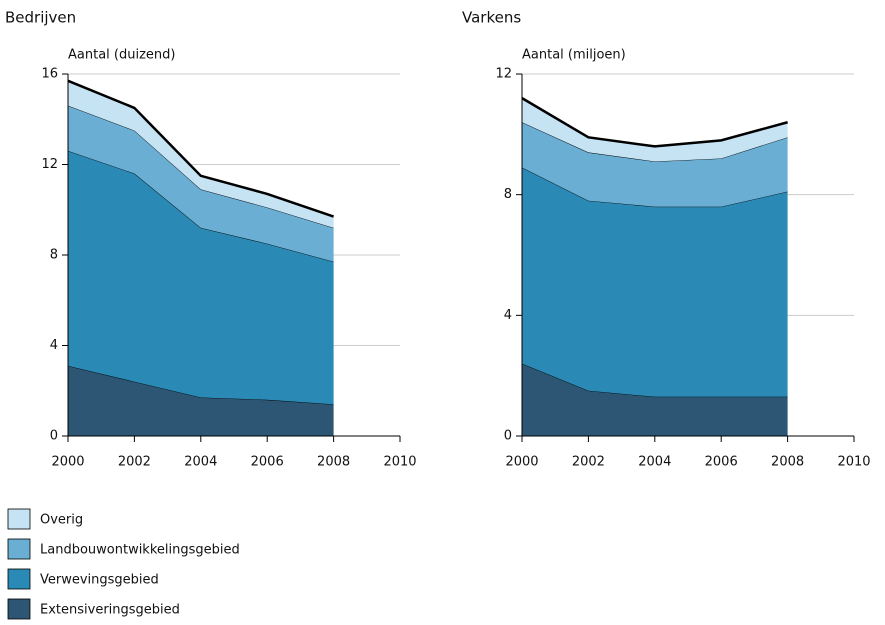 This screenshot has height=625, width=885. Describe the element at coordinates (61, 520) in the screenshot. I see `legend-label: Overig` at that location.